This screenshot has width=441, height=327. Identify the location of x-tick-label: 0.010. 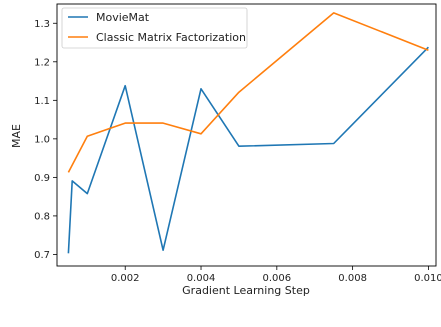
(427, 278).